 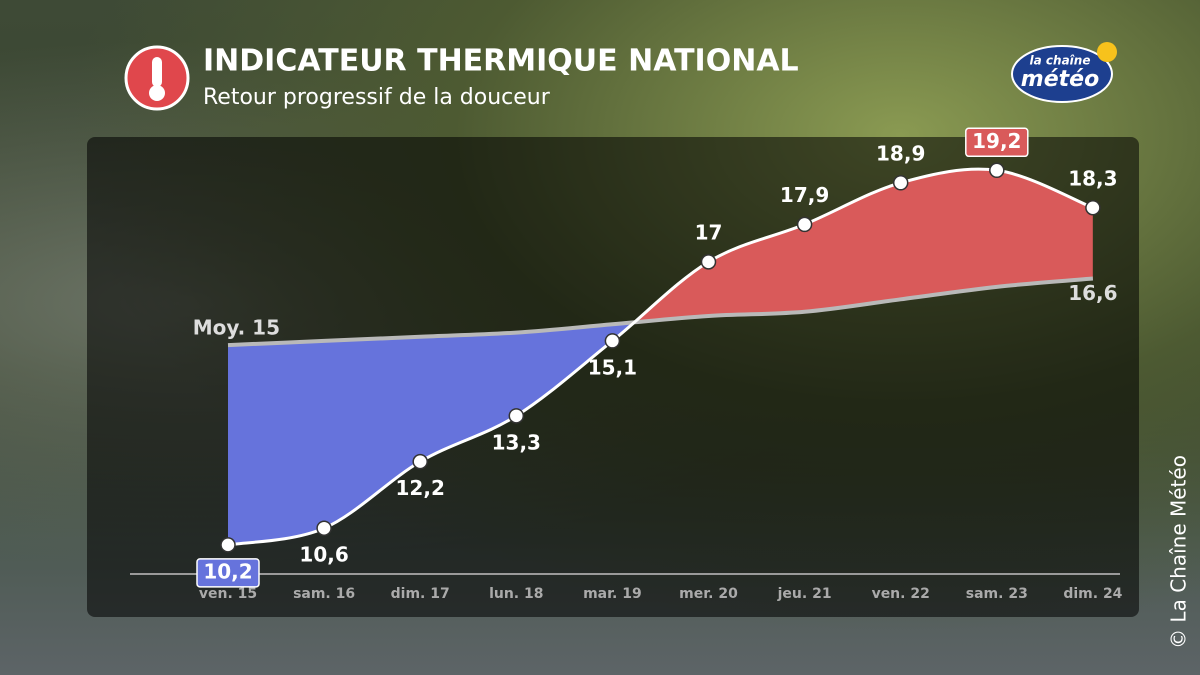 I want to click on logo-text: la chaîne, so click(x=1060, y=61).